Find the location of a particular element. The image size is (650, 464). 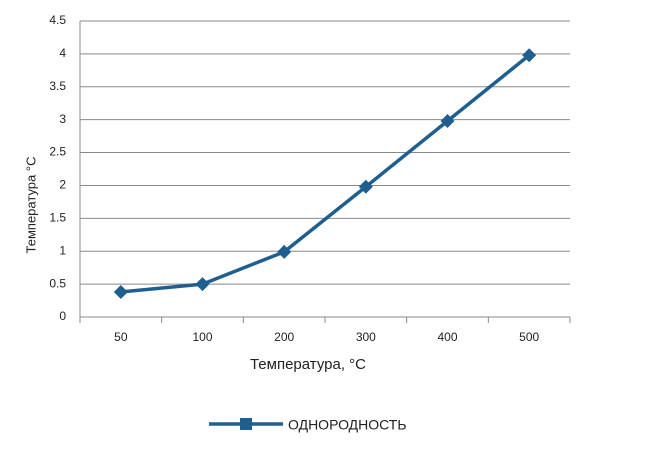

y-tick-label: 3 is located at coordinates (62, 119).